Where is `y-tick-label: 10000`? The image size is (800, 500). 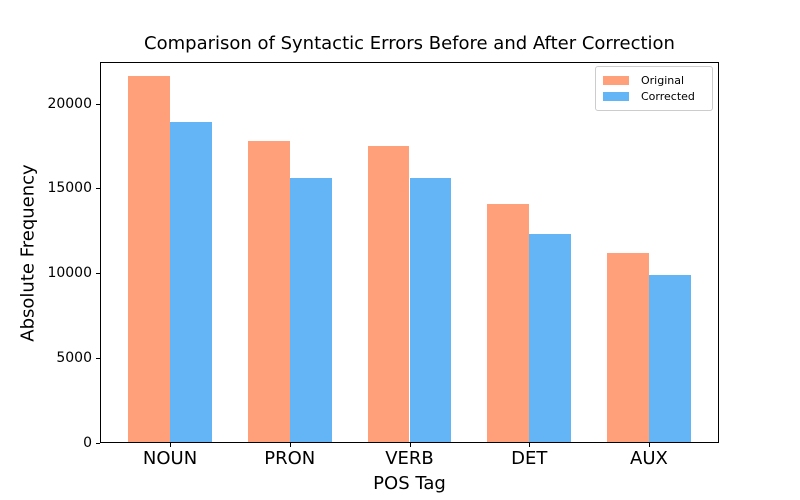
y-tick-label: 10000 is located at coordinates (69, 273).